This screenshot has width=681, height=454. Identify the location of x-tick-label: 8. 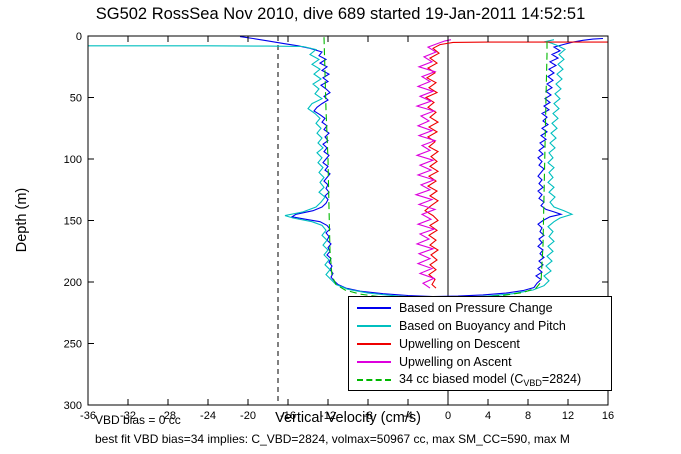
(528, 416).